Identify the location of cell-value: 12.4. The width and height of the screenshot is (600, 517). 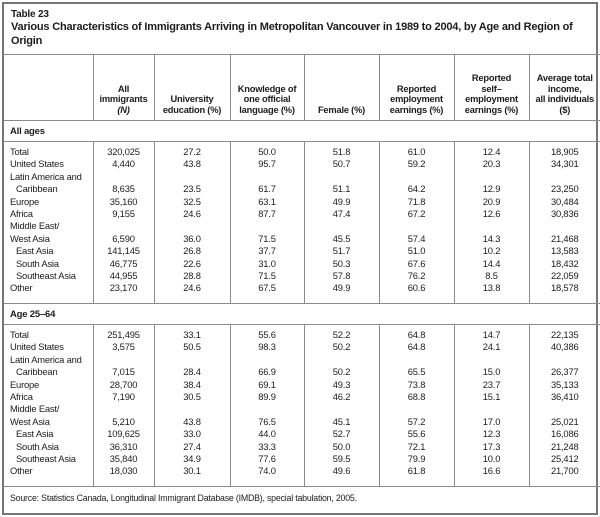
(491, 150).